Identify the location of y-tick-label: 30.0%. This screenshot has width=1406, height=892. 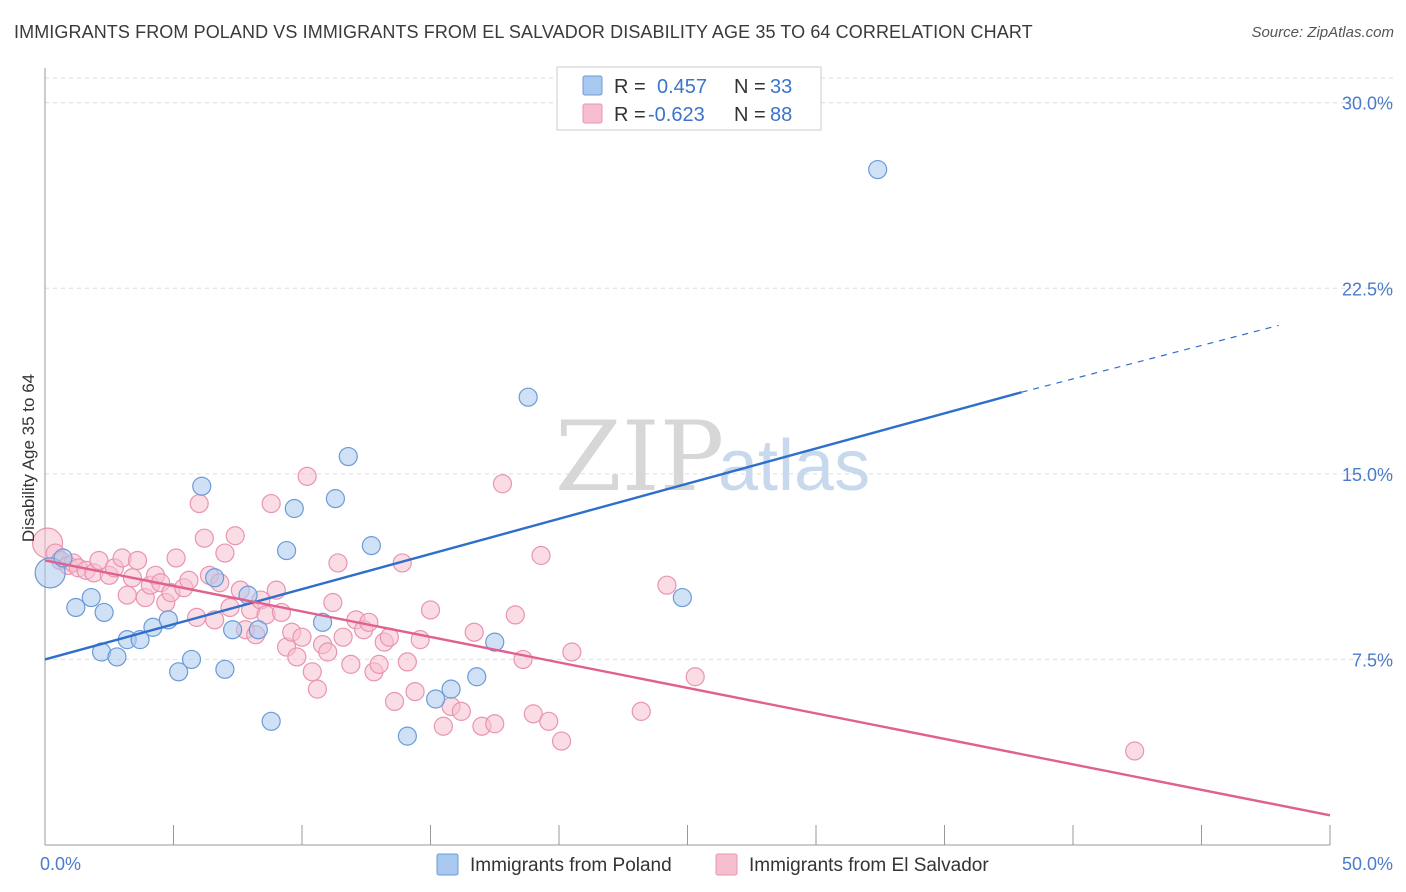
(1367, 104).